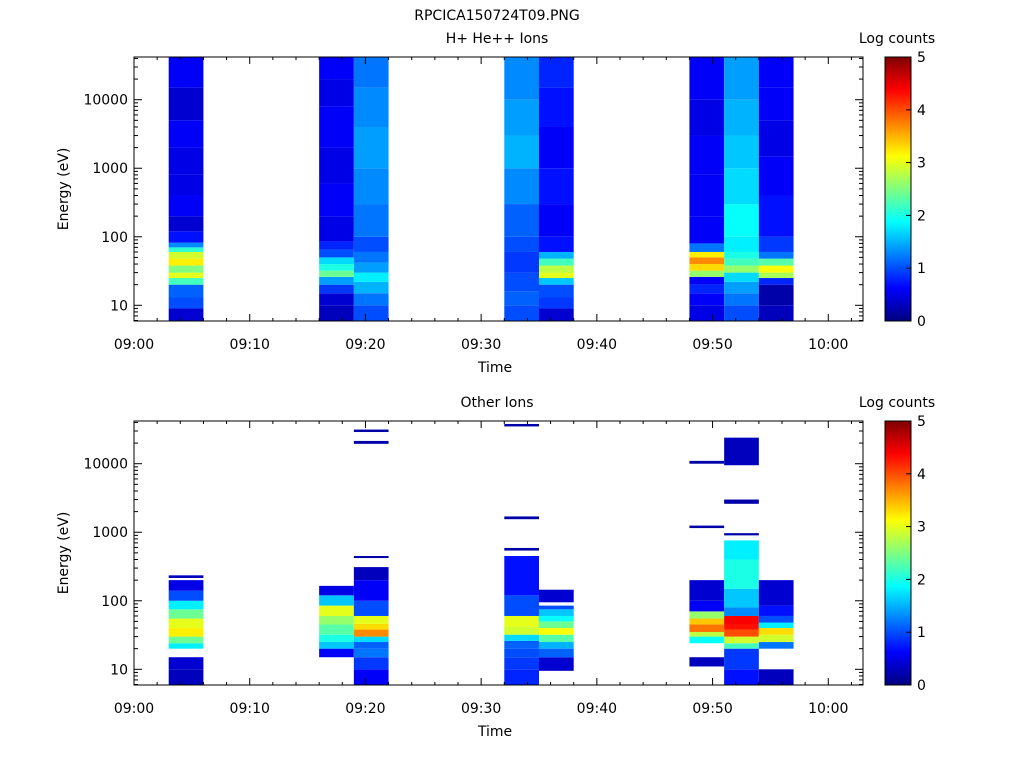 This screenshot has width=1024, height=768. I want to click on figure-title: RPCICA150724T09.PNG, so click(496, 16).